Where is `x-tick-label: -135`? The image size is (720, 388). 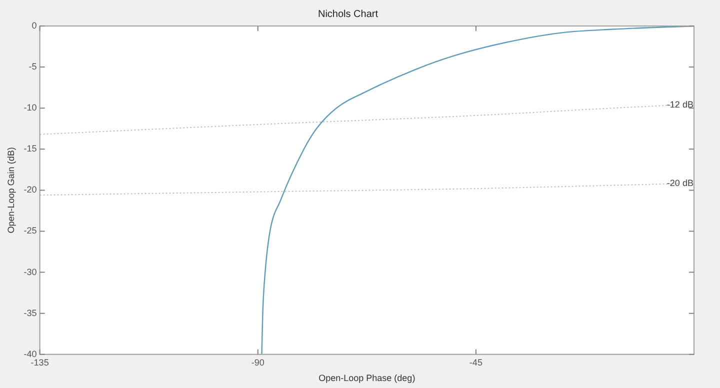 x-tick-label: -135 is located at coordinates (39, 362).